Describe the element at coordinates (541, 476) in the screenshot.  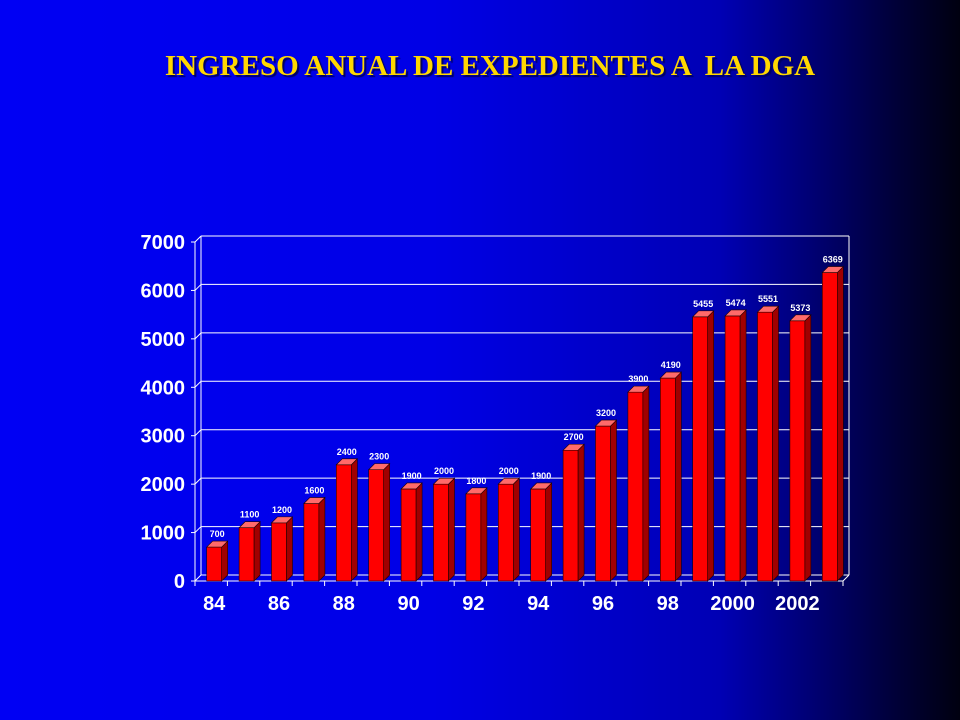
I see `data-label: 1900` at that location.